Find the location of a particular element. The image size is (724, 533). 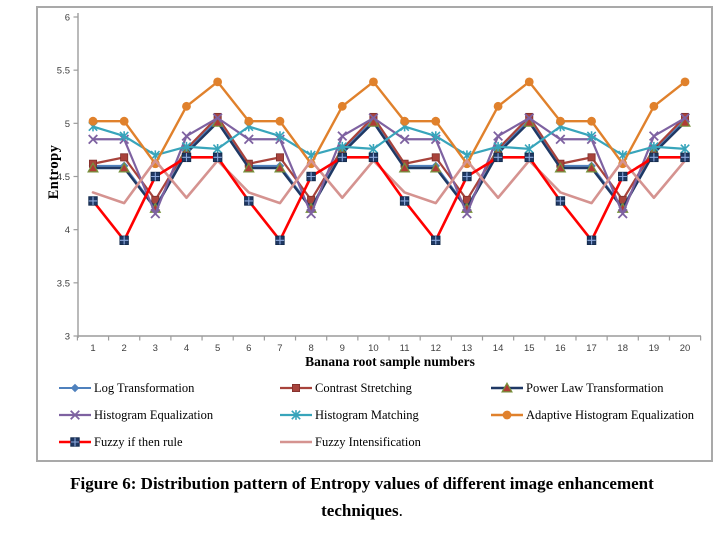

series-line-fuzzy-if-then-rule is located at coordinates (389, 199).